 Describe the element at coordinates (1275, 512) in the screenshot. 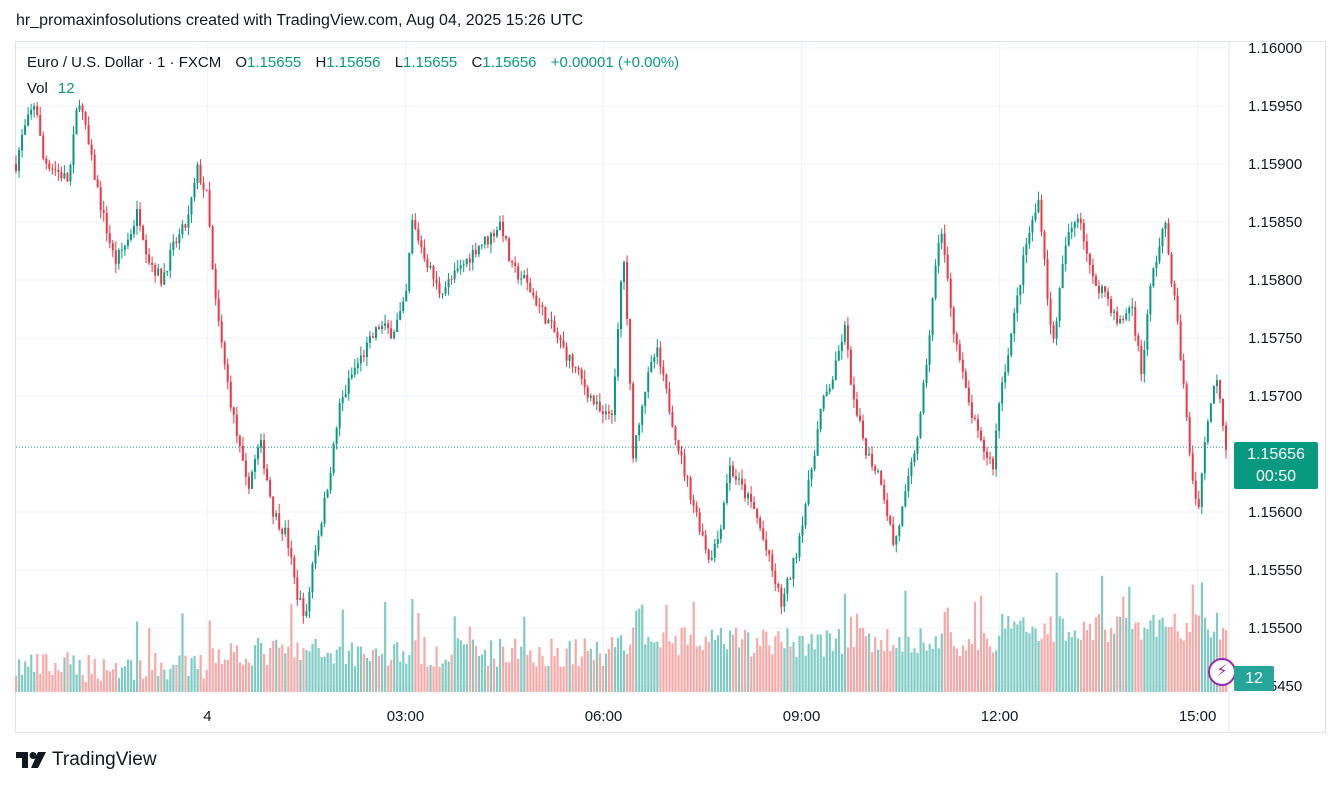

I see `y-tick-label: 1.15600` at that location.